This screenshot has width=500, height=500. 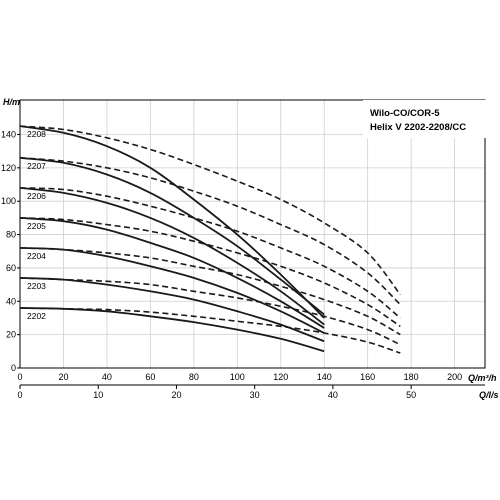 What do you see at coordinates (36, 166) in the screenshot?
I see `series-label-2207: 2207` at bounding box center [36, 166].